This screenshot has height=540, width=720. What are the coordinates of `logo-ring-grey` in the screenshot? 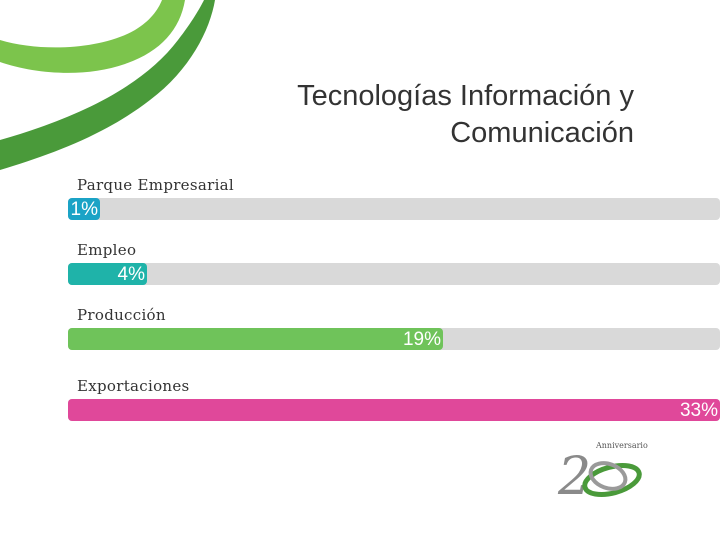 It's located at (608, 476).